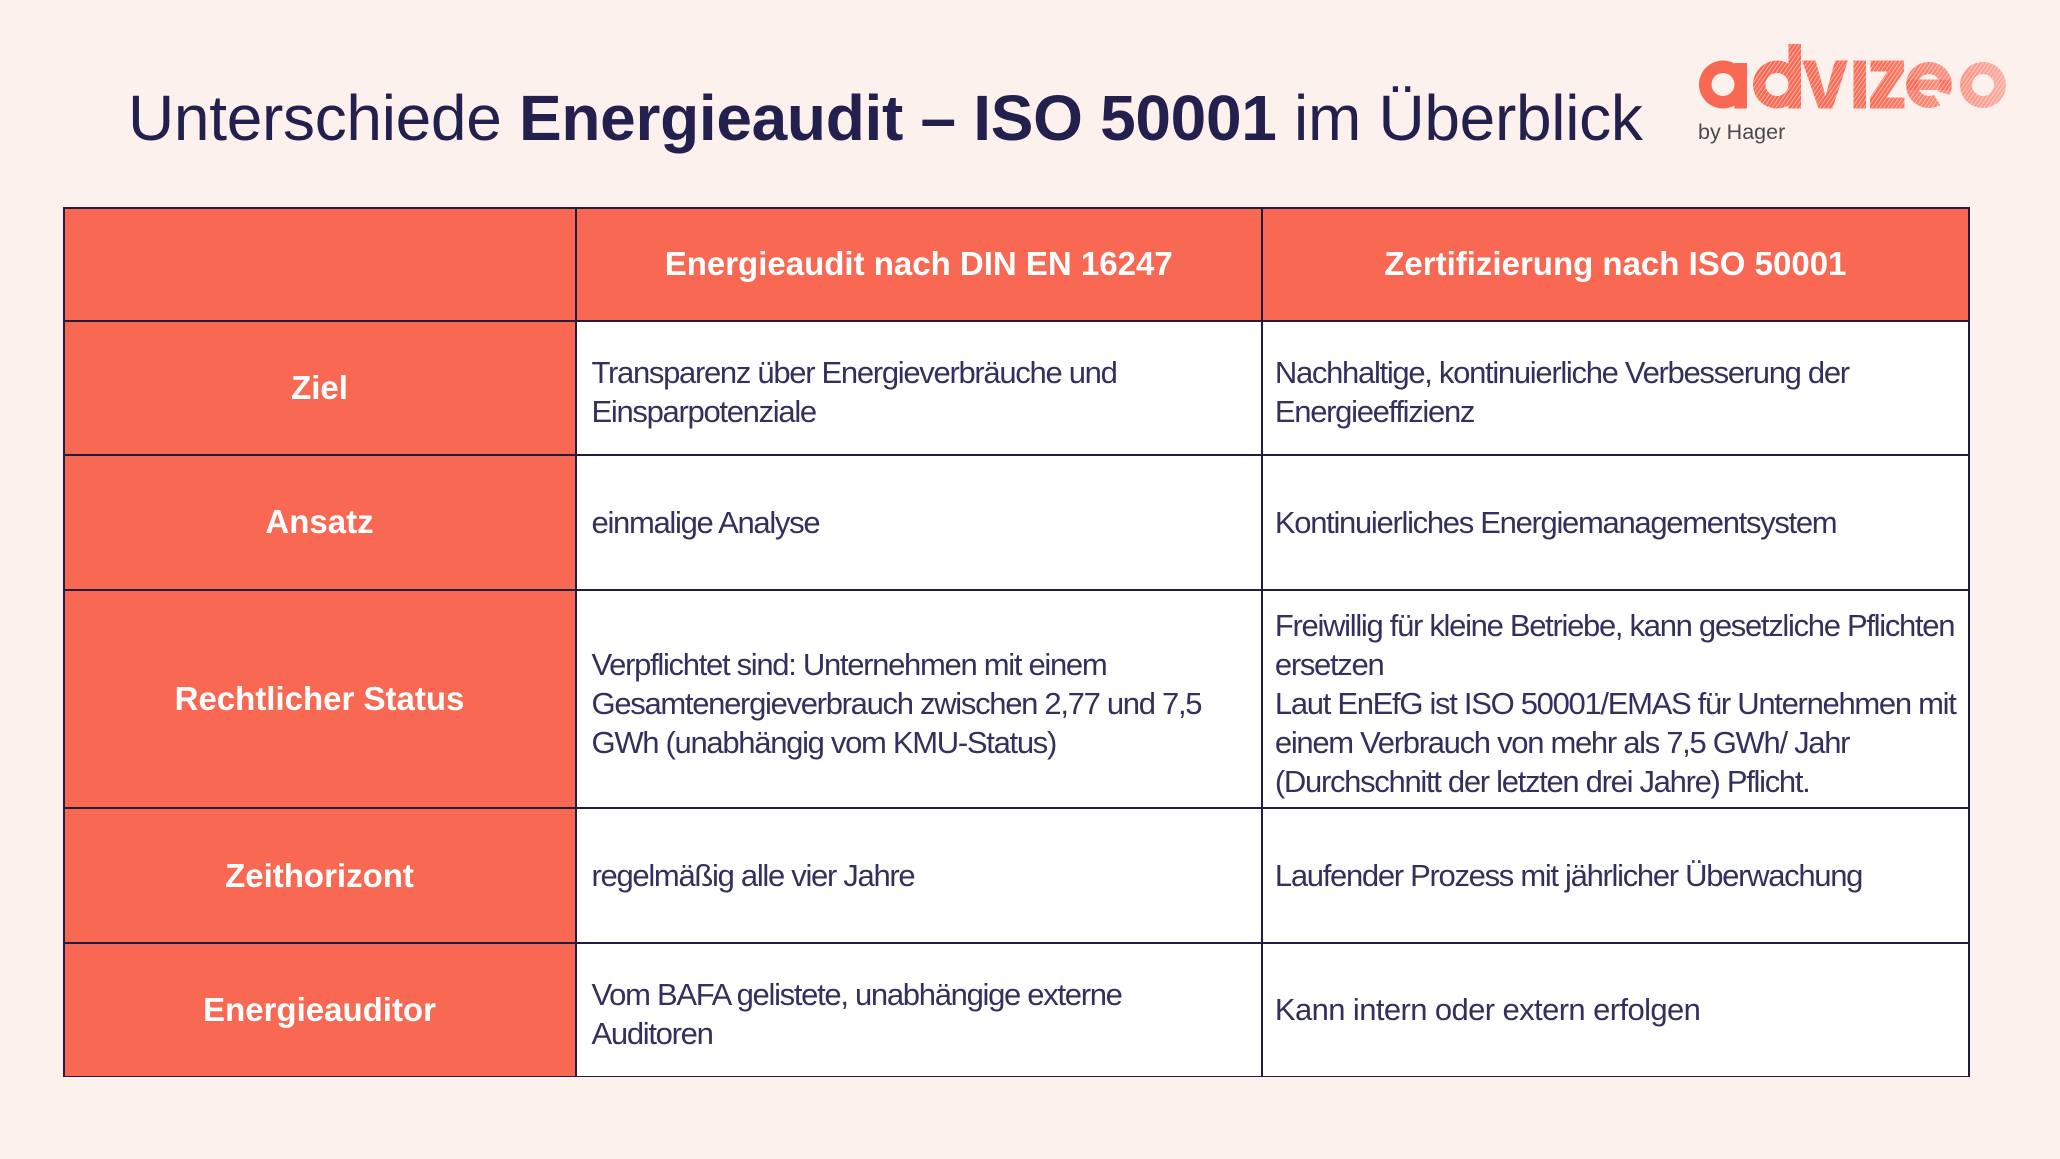 This screenshot has width=2060, height=1159. What do you see at coordinates (1741, 132) in the screenshot?
I see `svg-text: by Hager` at bounding box center [1741, 132].